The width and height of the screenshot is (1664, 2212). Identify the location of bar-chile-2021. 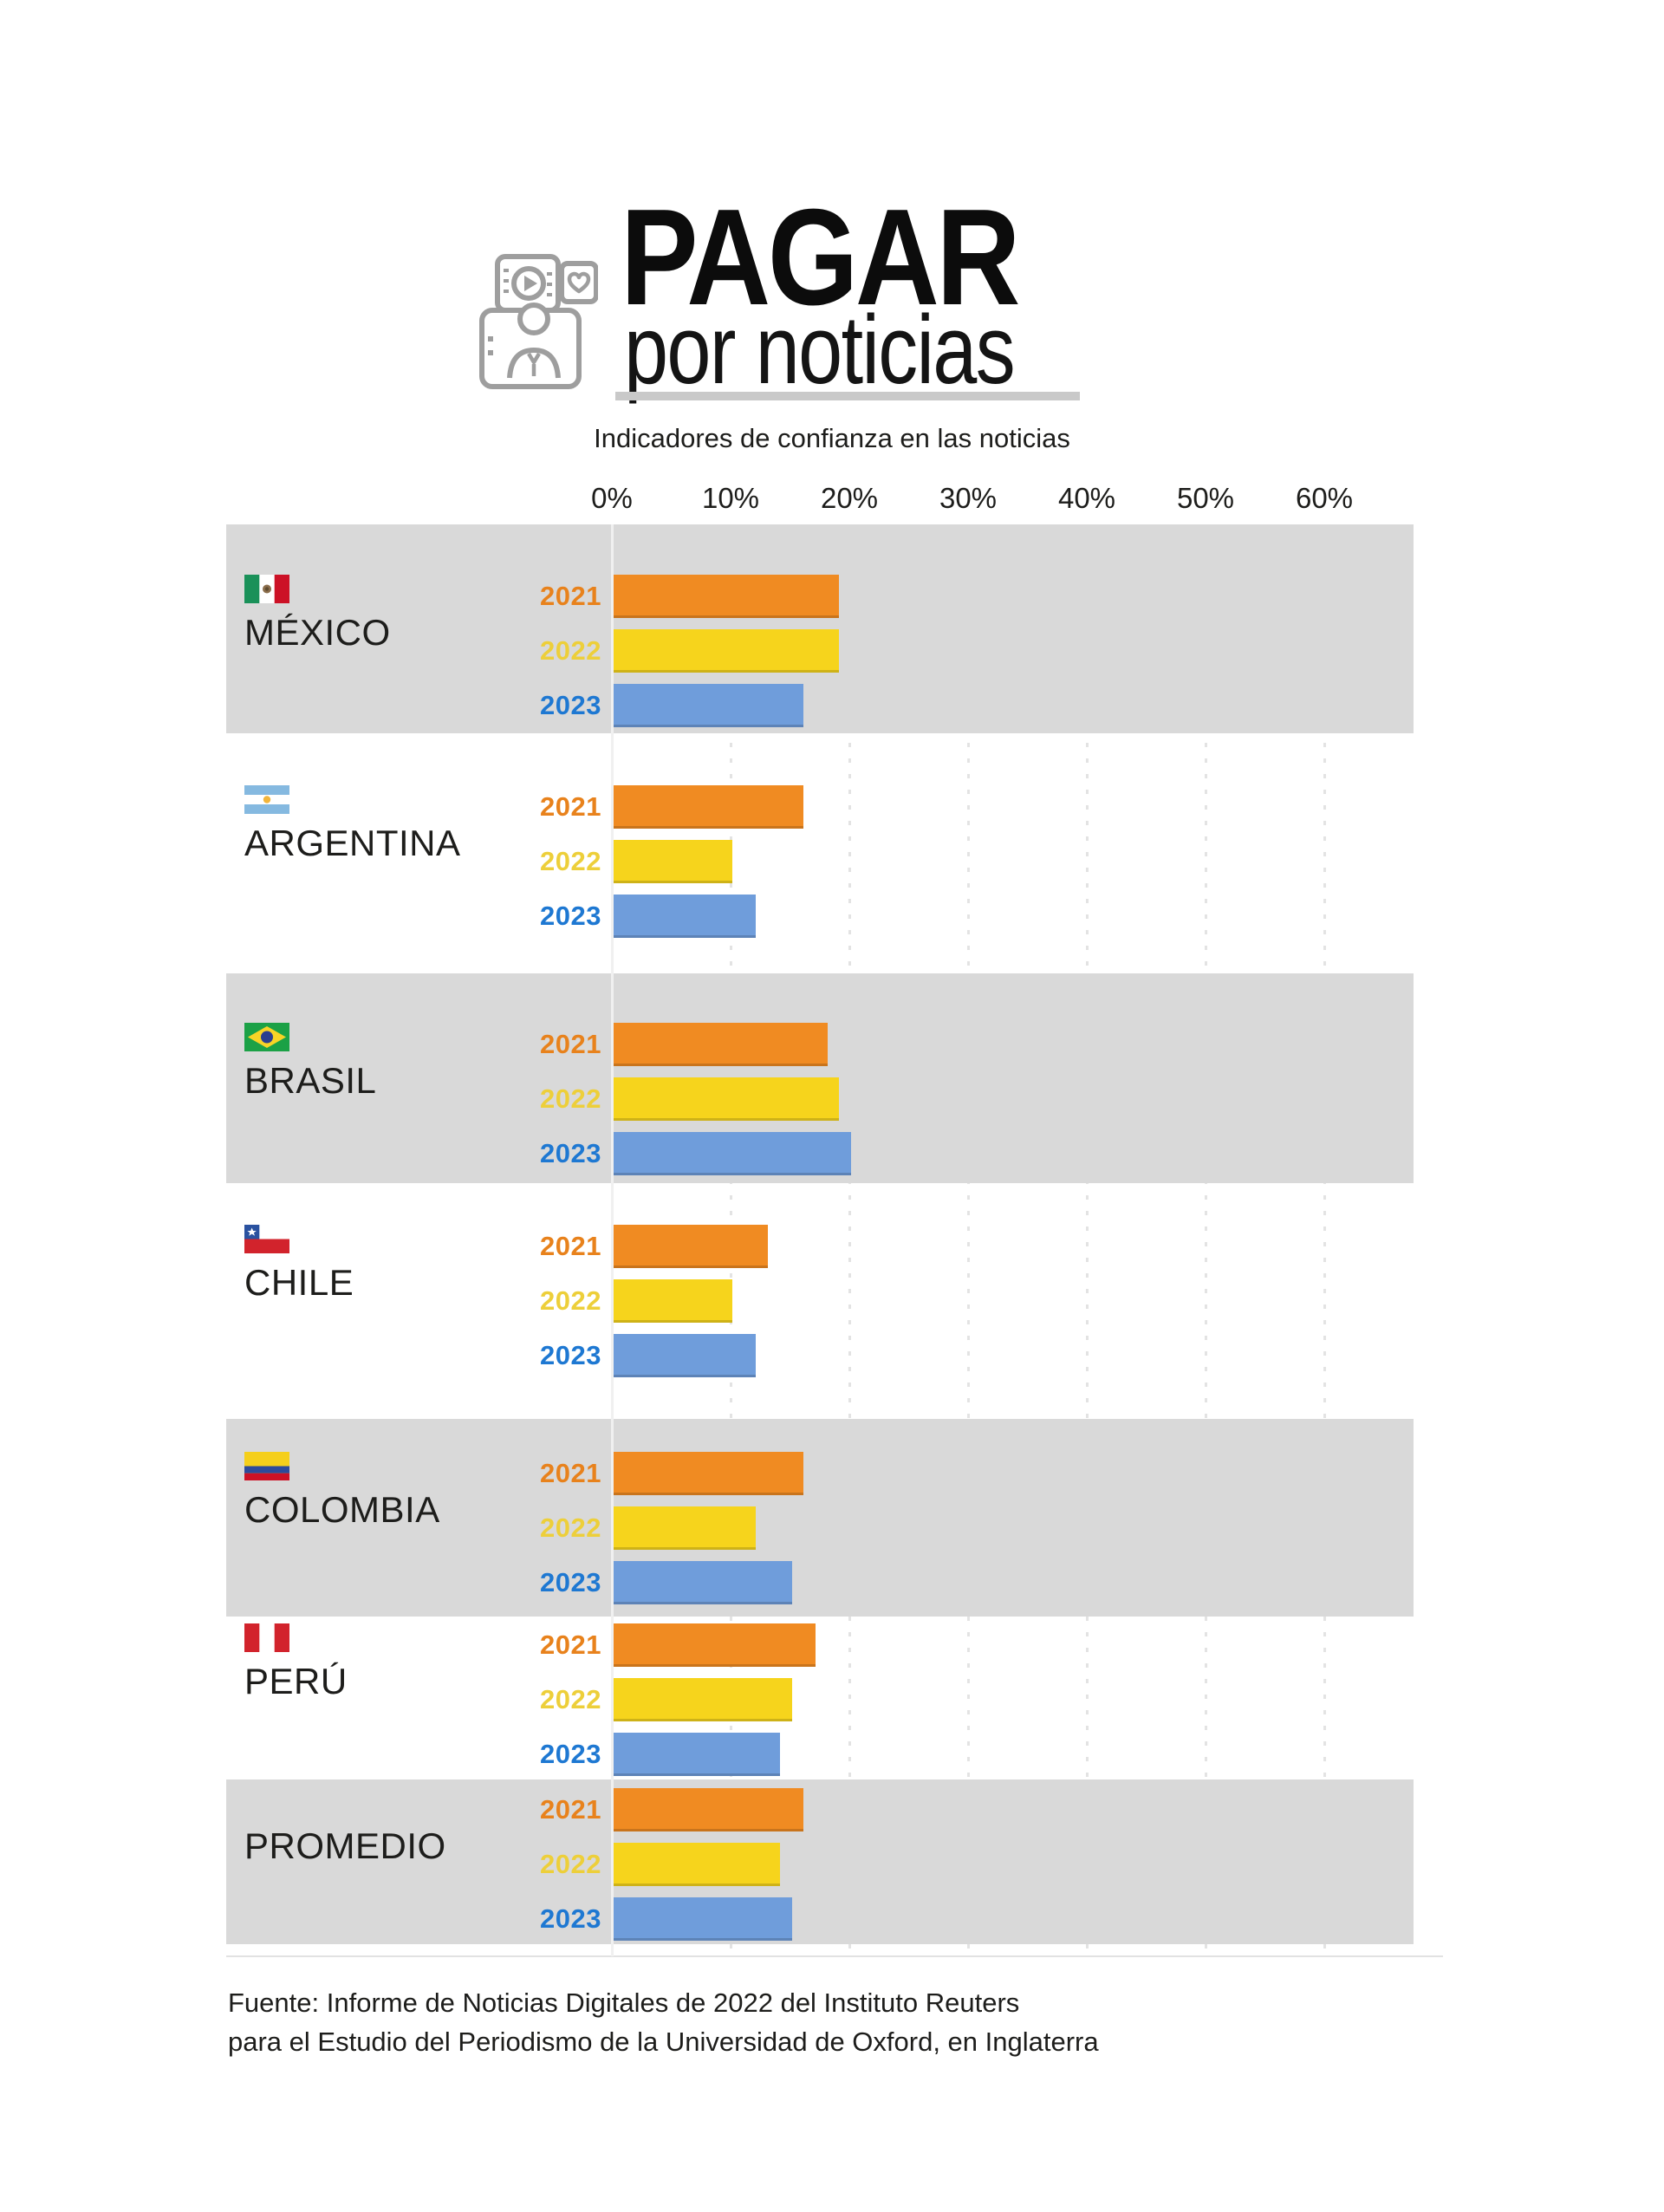
(691, 1246).